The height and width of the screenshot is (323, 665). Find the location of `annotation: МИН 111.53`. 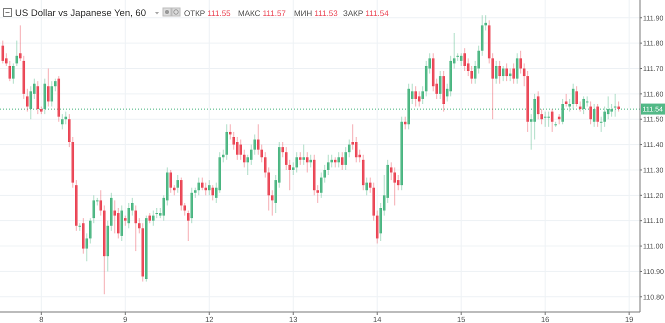

annotation: МИН 111.53 is located at coordinates (316, 13).